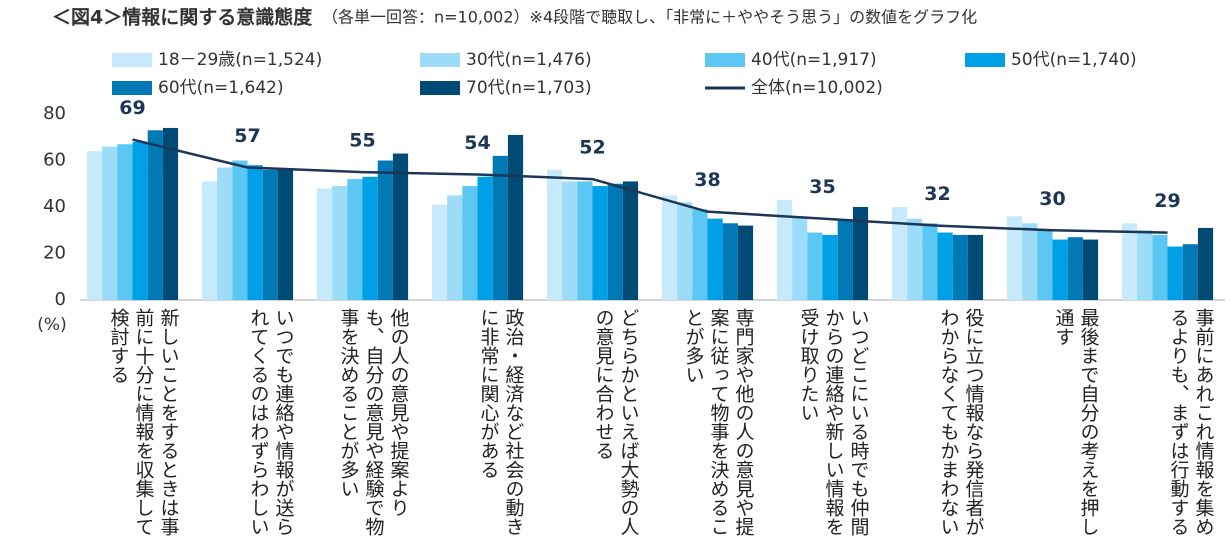  What do you see at coordinates (529, 88) in the screenshot?
I see `legend-label: 70代(n=1,703)` at bounding box center [529, 88].